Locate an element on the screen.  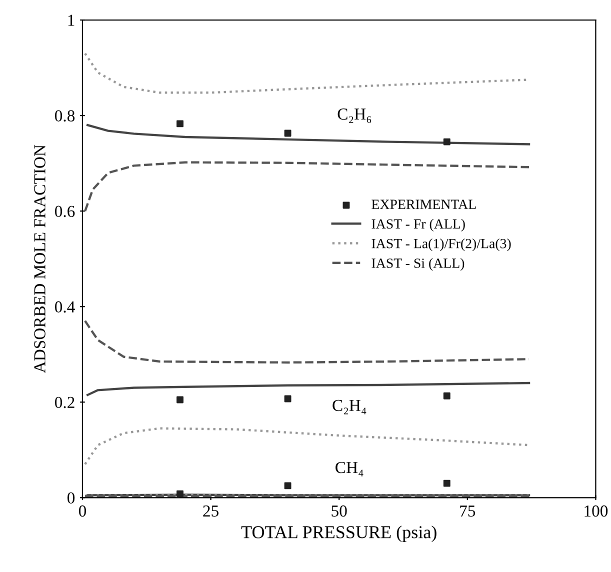
legend-label: IAST - Si (ALL) is located at coordinates (418, 264).